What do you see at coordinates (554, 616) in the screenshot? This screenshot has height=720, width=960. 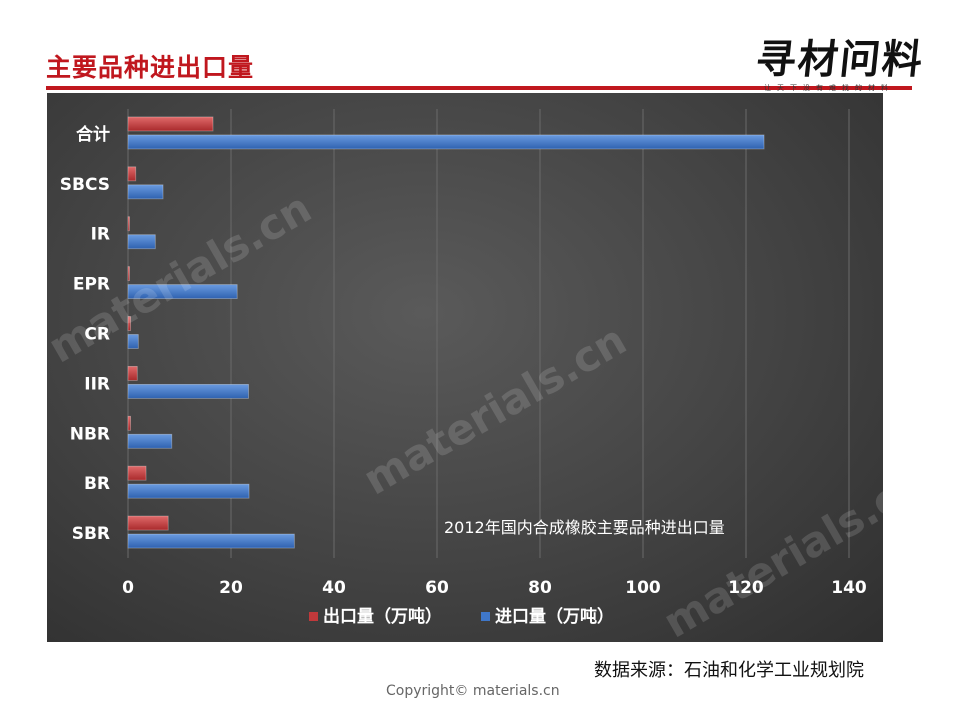 I see `legend-label: 进口量（万吨）` at bounding box center [554, 616].